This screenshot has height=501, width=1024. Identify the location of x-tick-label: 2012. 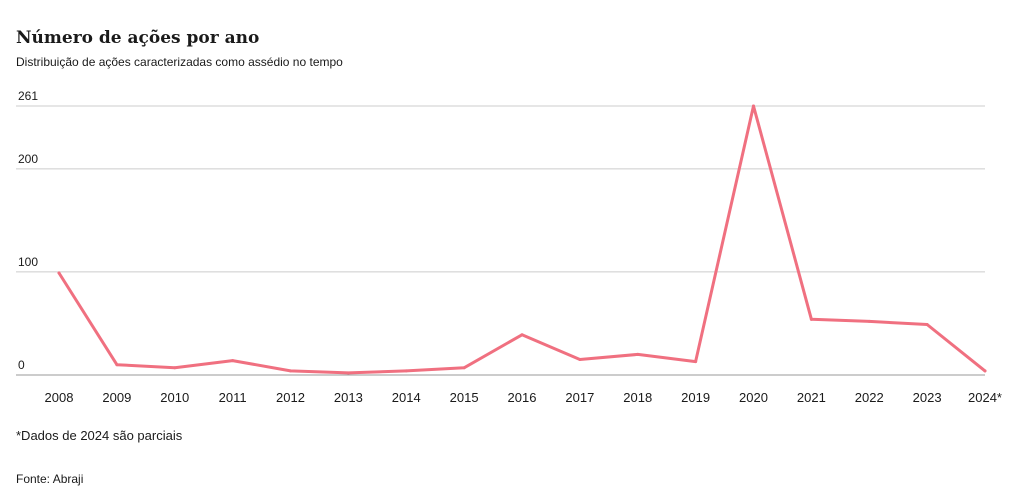
(290, 397).